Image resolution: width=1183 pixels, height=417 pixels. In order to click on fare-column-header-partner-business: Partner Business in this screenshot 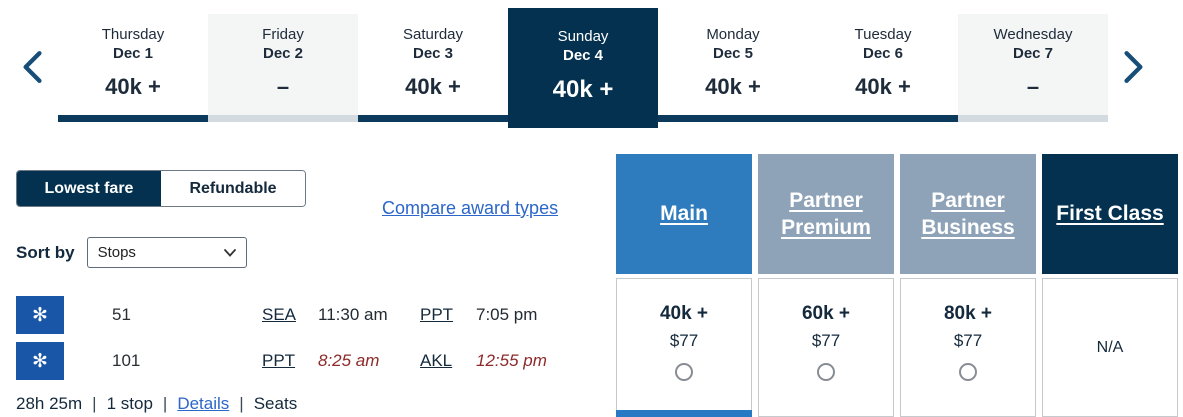, I will do `click(968, 214)`.